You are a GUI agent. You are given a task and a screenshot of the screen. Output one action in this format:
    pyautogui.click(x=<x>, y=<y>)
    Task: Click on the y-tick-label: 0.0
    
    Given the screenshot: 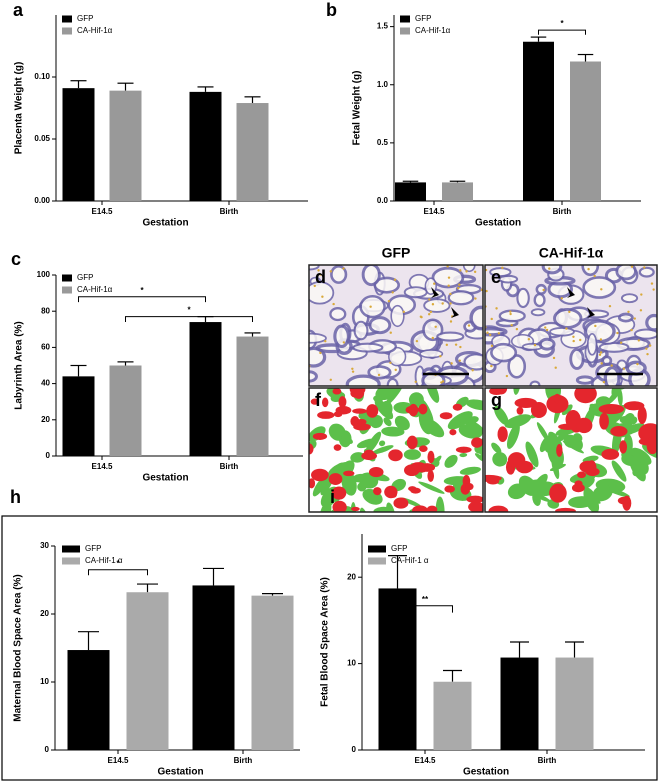 What is the action you would take?
    pyautogui.click(x=383, y=200)
    